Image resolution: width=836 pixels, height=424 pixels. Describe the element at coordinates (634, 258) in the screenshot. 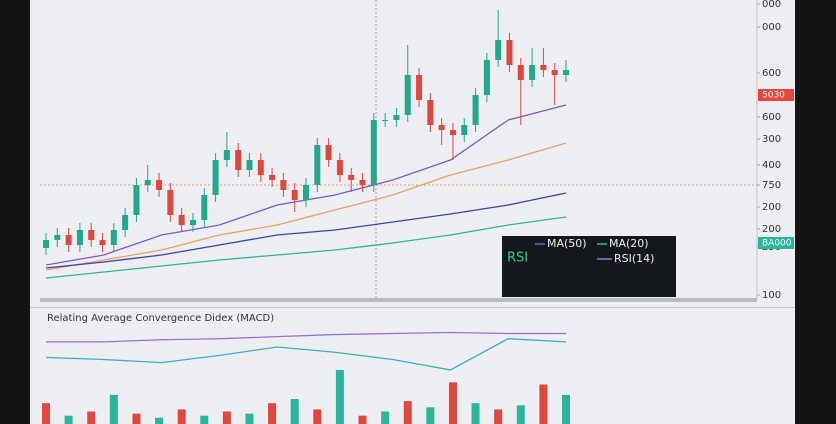

I see `legend-label: RSI(14)` at that location.